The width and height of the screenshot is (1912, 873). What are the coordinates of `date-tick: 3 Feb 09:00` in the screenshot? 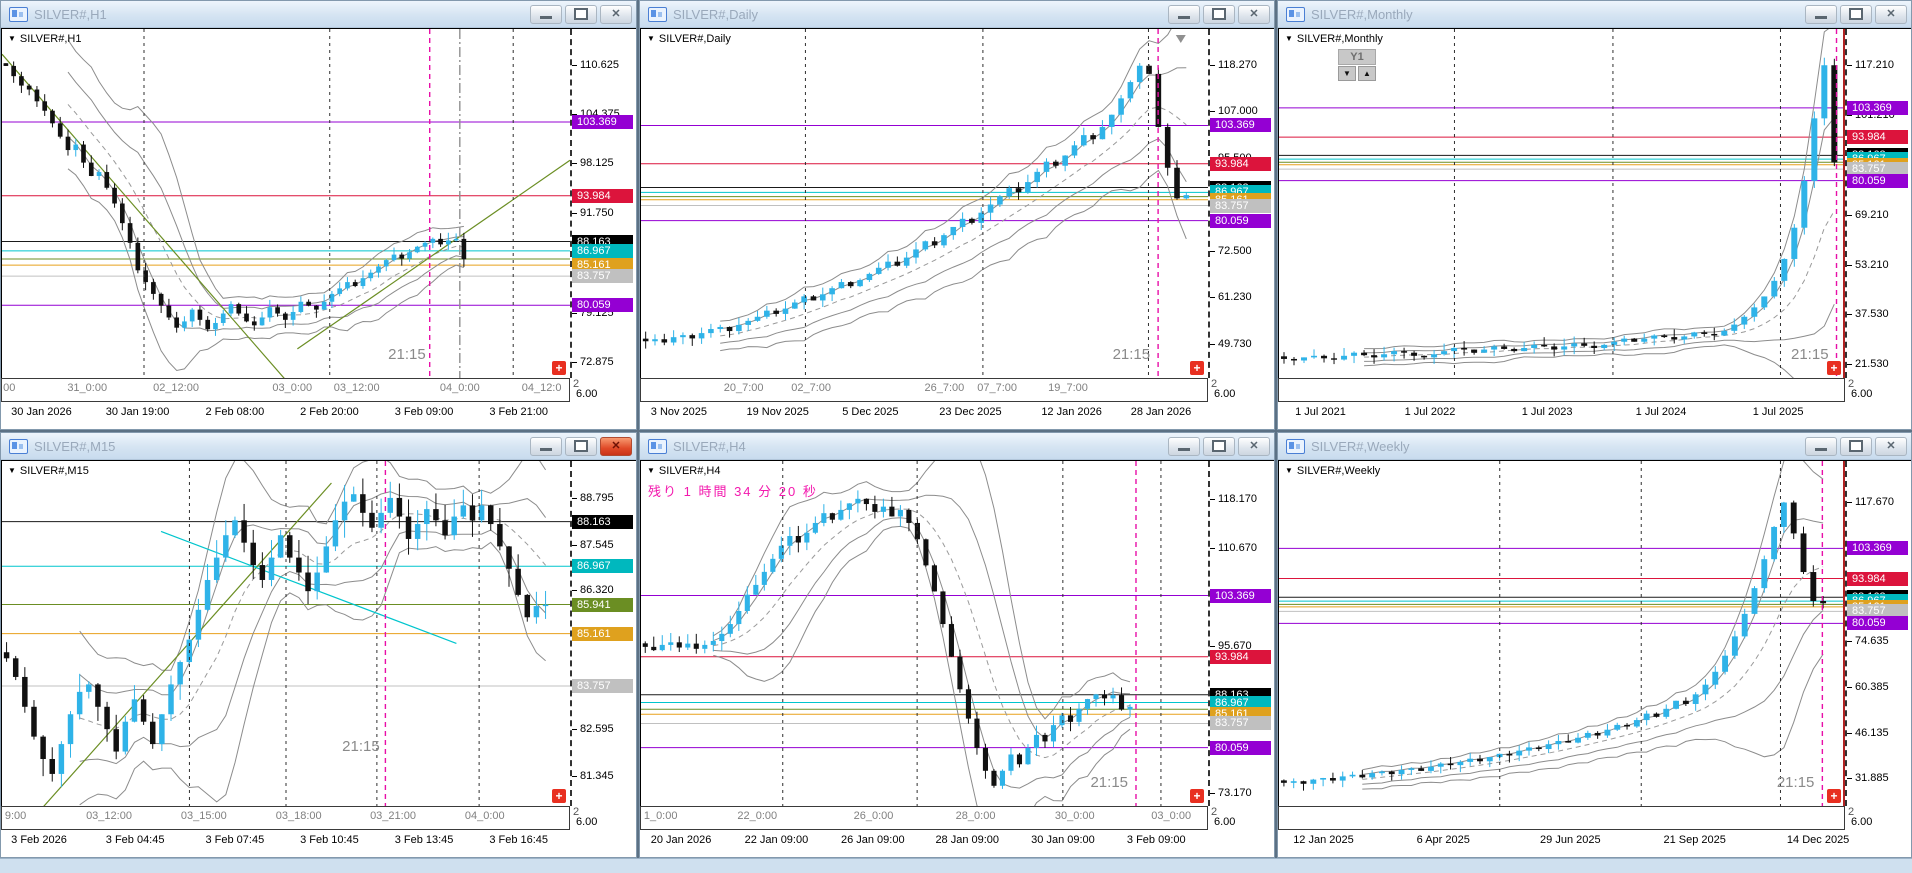 It's located at (424, 412).